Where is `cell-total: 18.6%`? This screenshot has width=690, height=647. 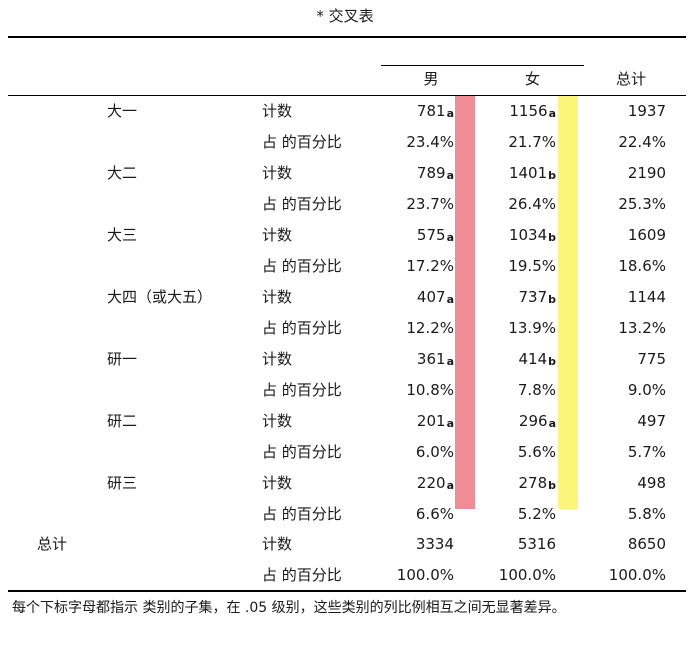 cell-total: 18.6% is located at coordinates (642, 266).